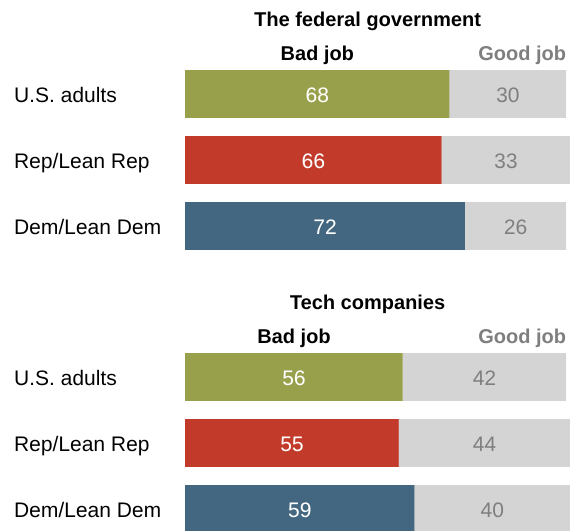 Image resolution: width=572 pixels, height=531 pixels. I want to click on data-label: 68, so click(317, 95).